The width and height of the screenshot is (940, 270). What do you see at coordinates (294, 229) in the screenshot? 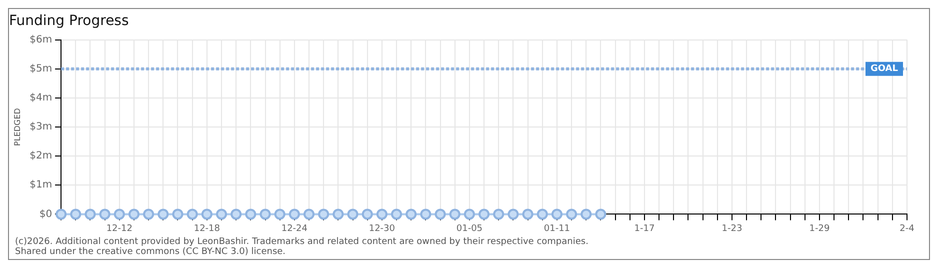
I see `x-tick-label: 12-24` at bounding box center [294, 229].